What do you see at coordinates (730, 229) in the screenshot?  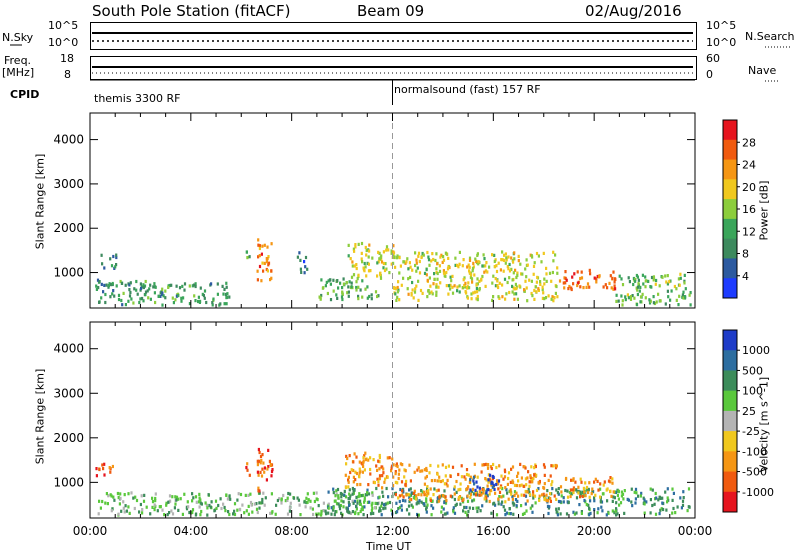 I see `colorbar-cell-power` at bounding box center [730, 229].